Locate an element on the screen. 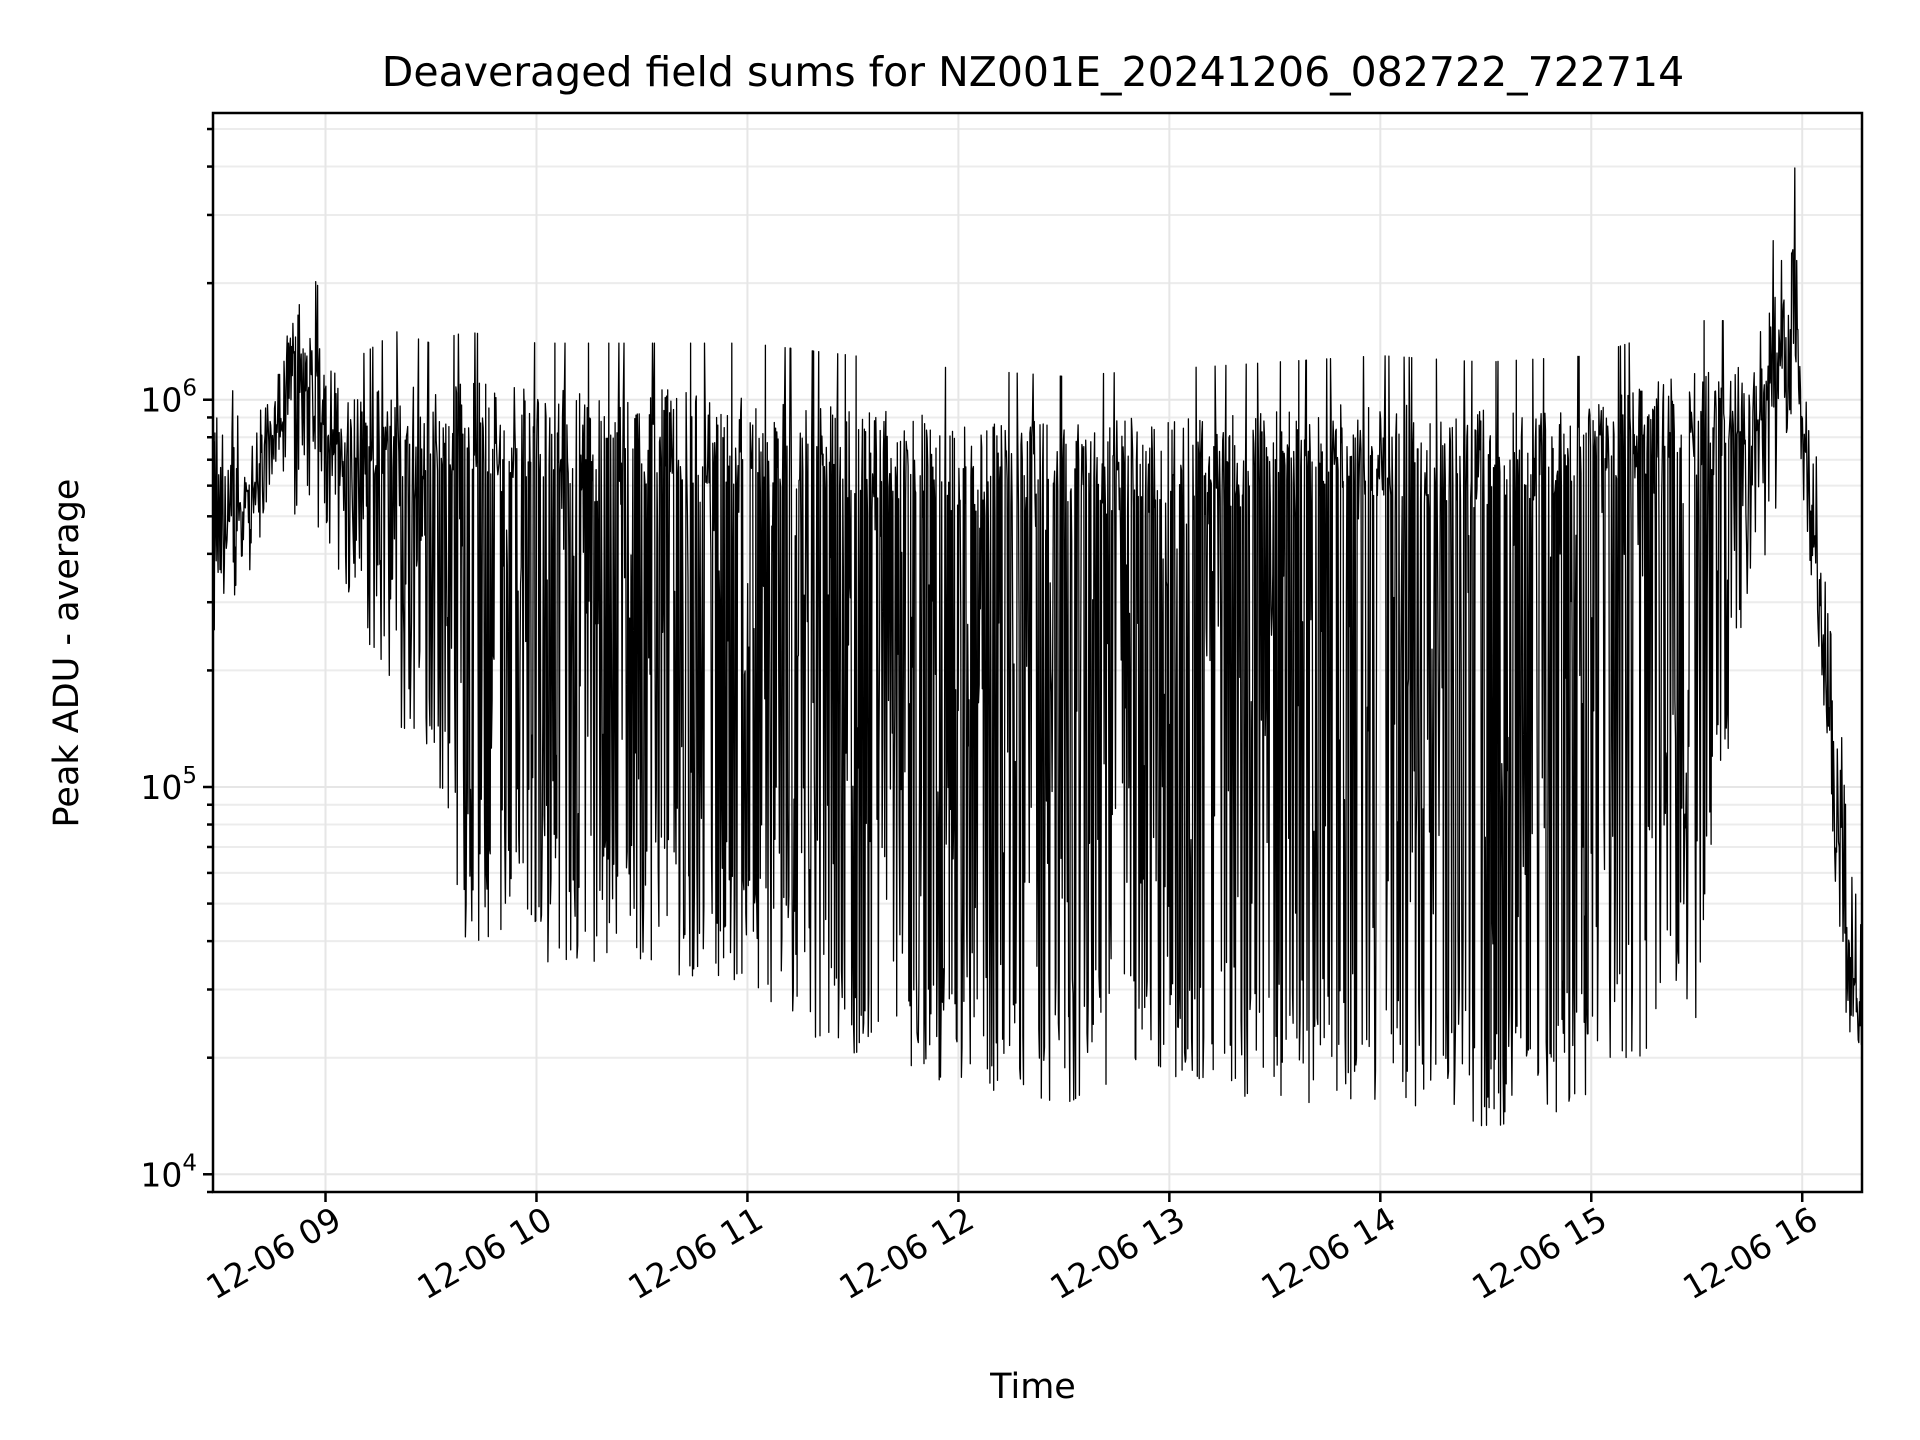  y-tick-label: 10⁵ is located at coordinates (168, 785).